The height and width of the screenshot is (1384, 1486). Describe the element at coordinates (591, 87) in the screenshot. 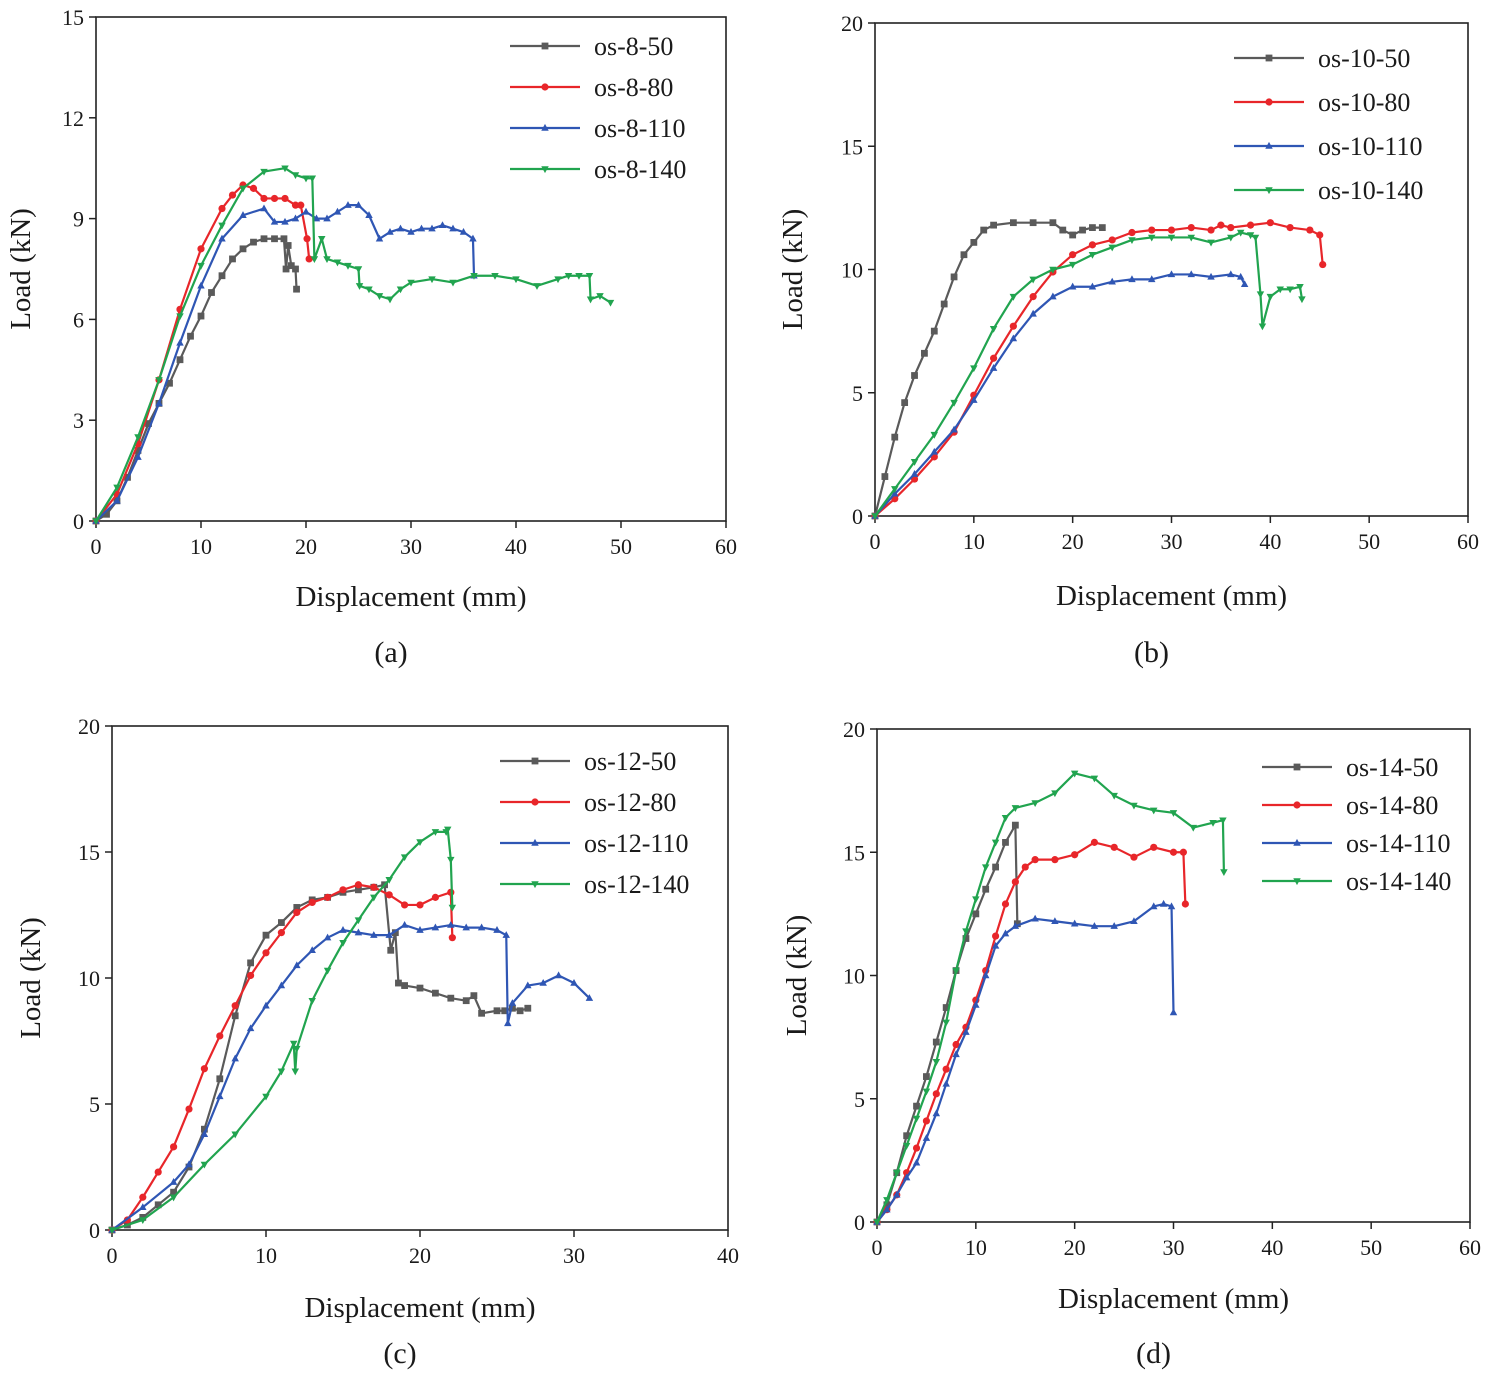

I see `legend-item: os-8-80` at that location.